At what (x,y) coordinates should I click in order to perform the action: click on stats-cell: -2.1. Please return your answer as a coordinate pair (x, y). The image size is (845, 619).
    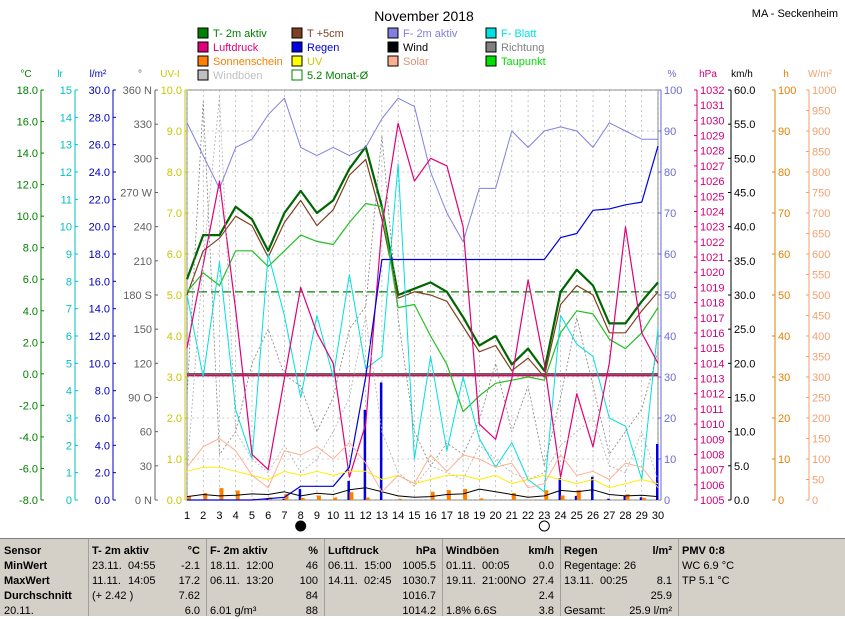
    Looking at the image, I should click on (190, 566).